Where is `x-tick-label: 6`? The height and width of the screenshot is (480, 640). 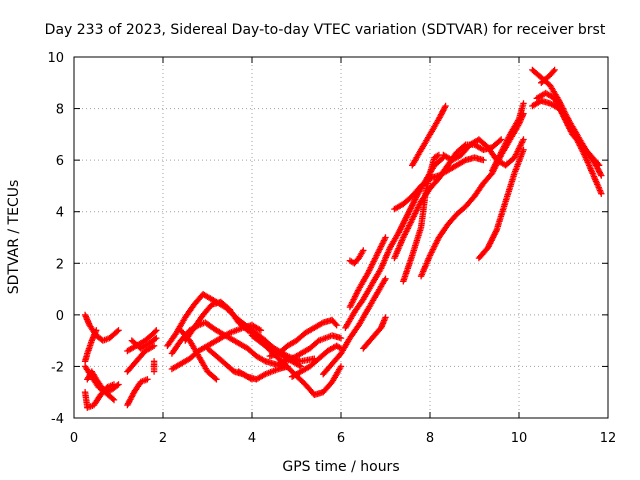 x-tick-label: 6 is located at coordinates (341, 438).